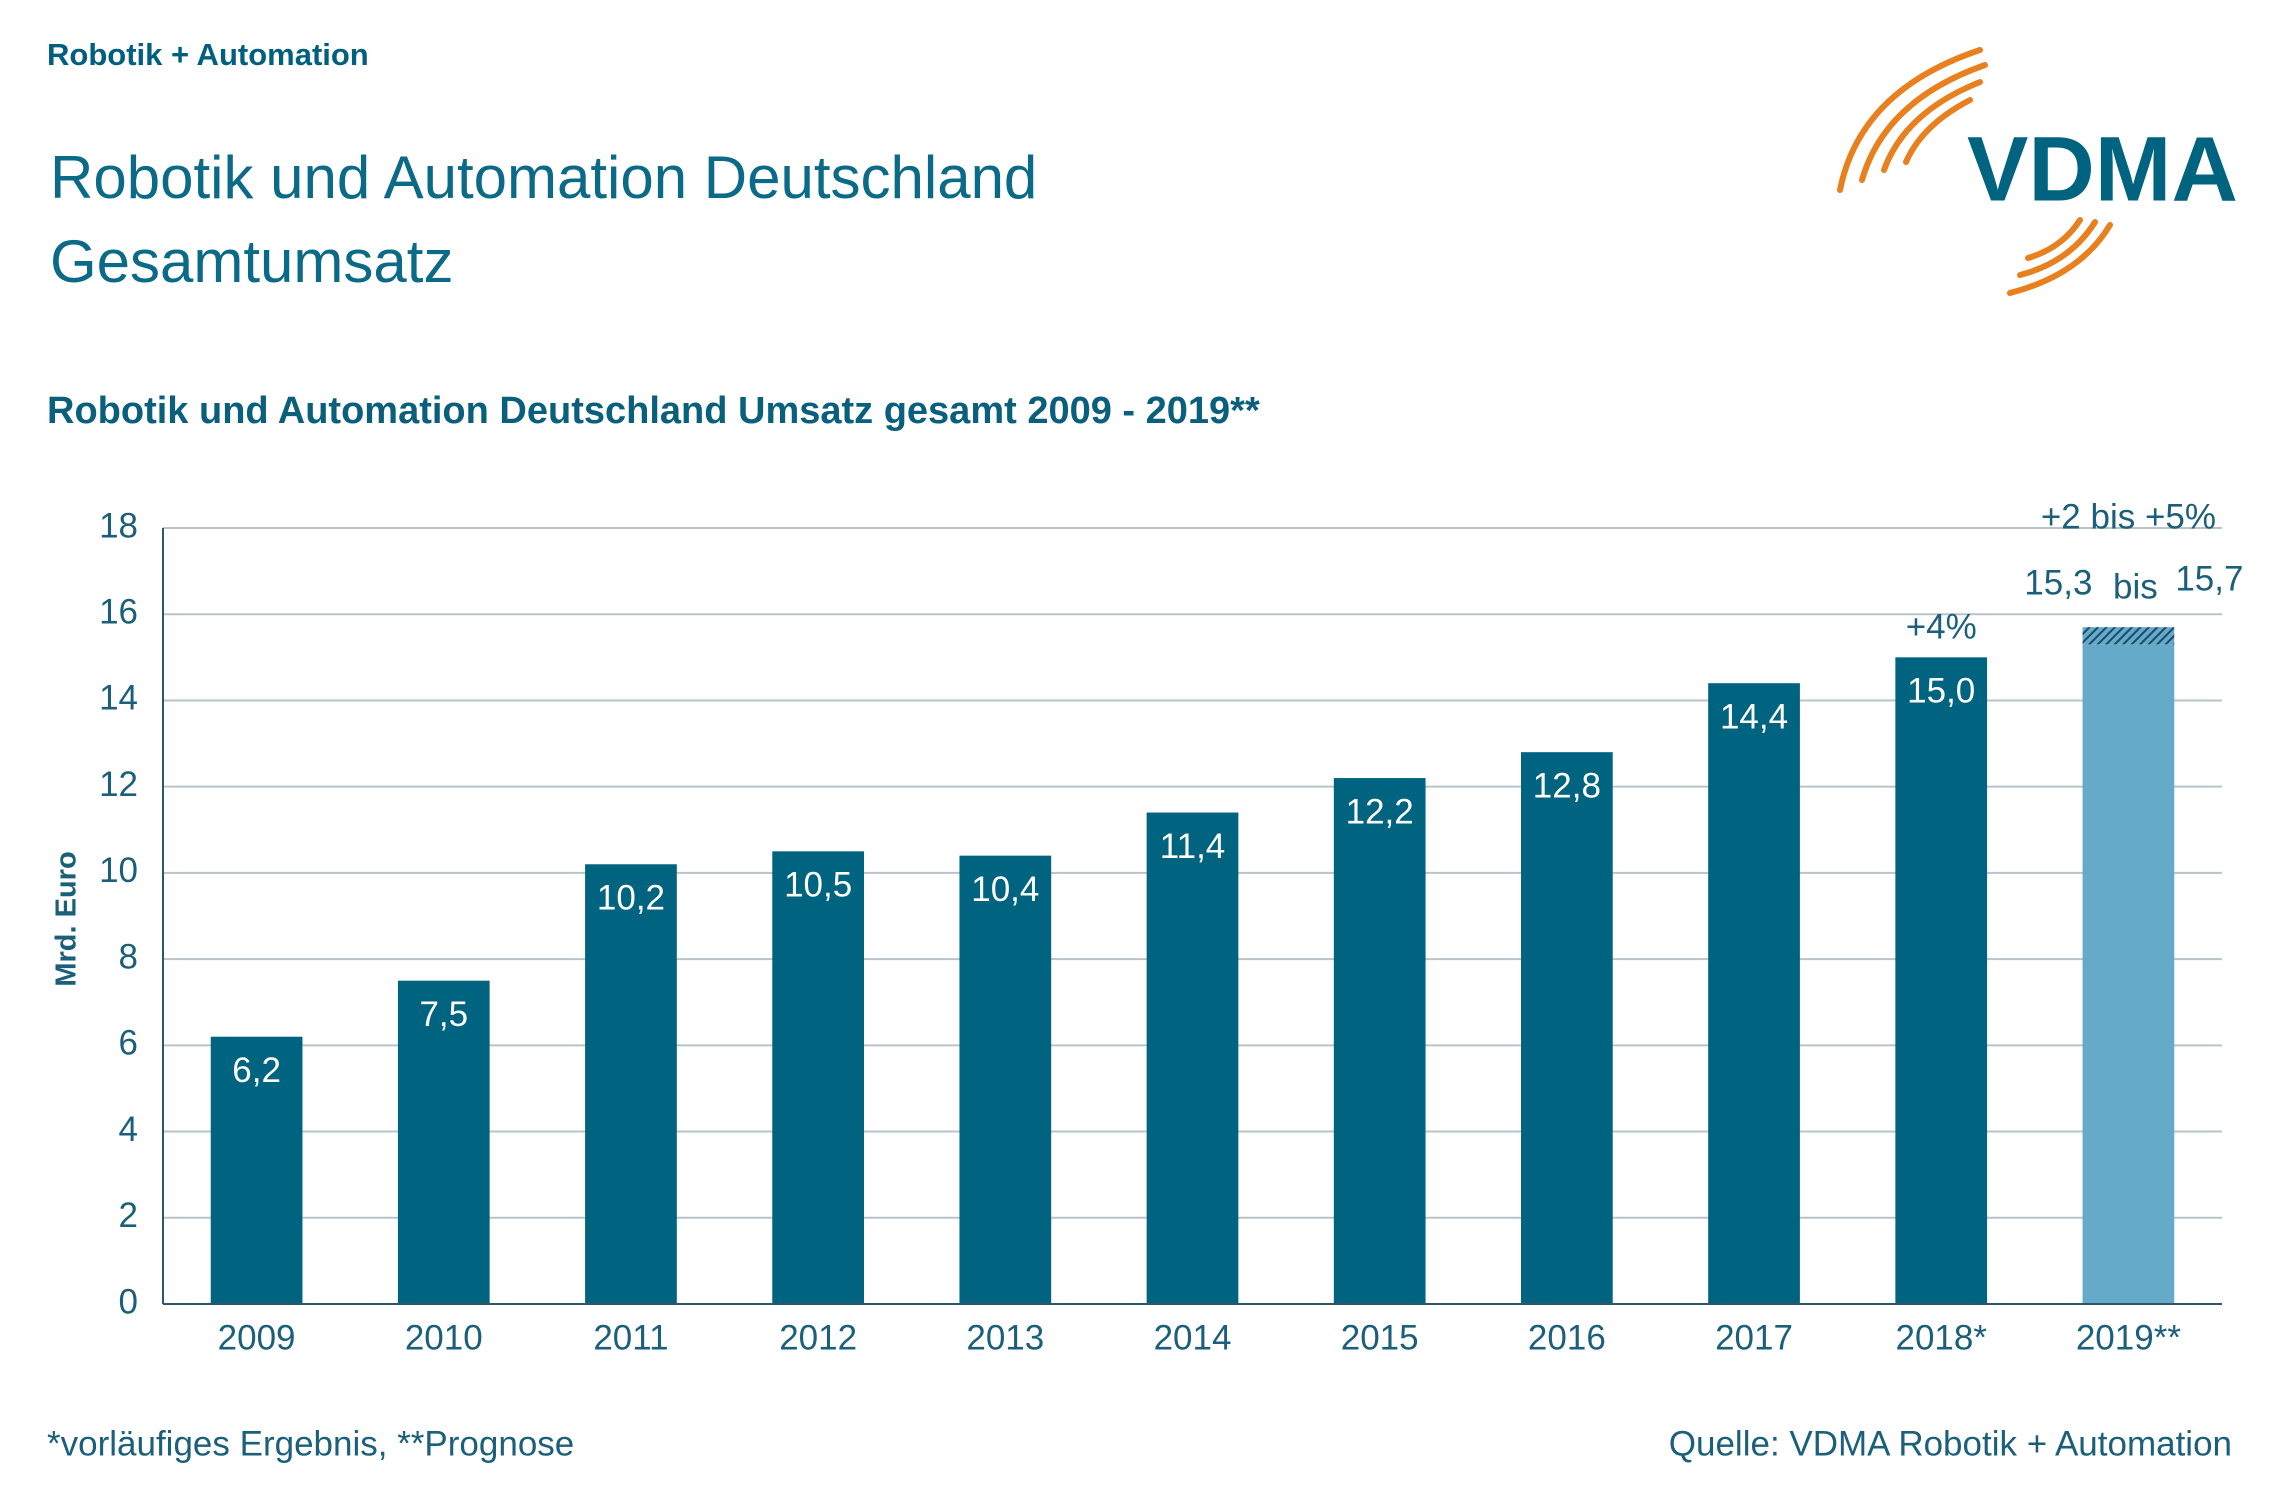 The height and width of the screenshot is (1492, 2291). I want to click on header: Robotik + Automation, so click(208, 54).